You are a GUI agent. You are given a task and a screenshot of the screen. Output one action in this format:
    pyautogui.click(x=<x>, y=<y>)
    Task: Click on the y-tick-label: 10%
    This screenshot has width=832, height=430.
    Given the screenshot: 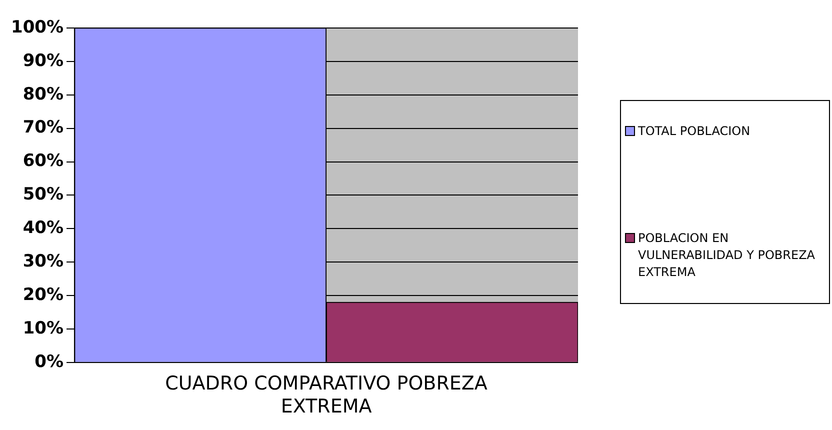 What is the action you would take?
    pyautogui.click(x=43, y=328)
    